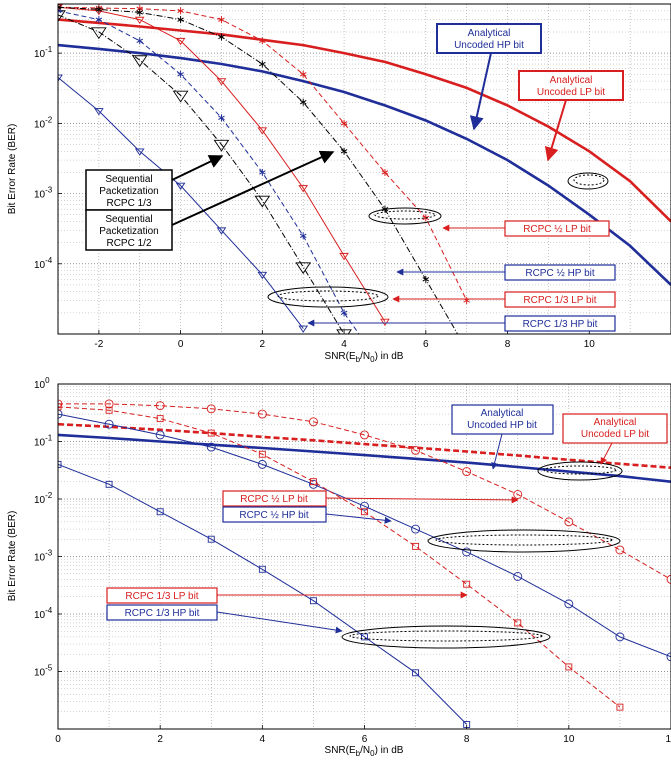 The image size is (671, 762). What do you see at coordinates (43, 263) in the screenshot?
I see `y-tick-label: 10⁻⁴` at bounding box center [43, 263].